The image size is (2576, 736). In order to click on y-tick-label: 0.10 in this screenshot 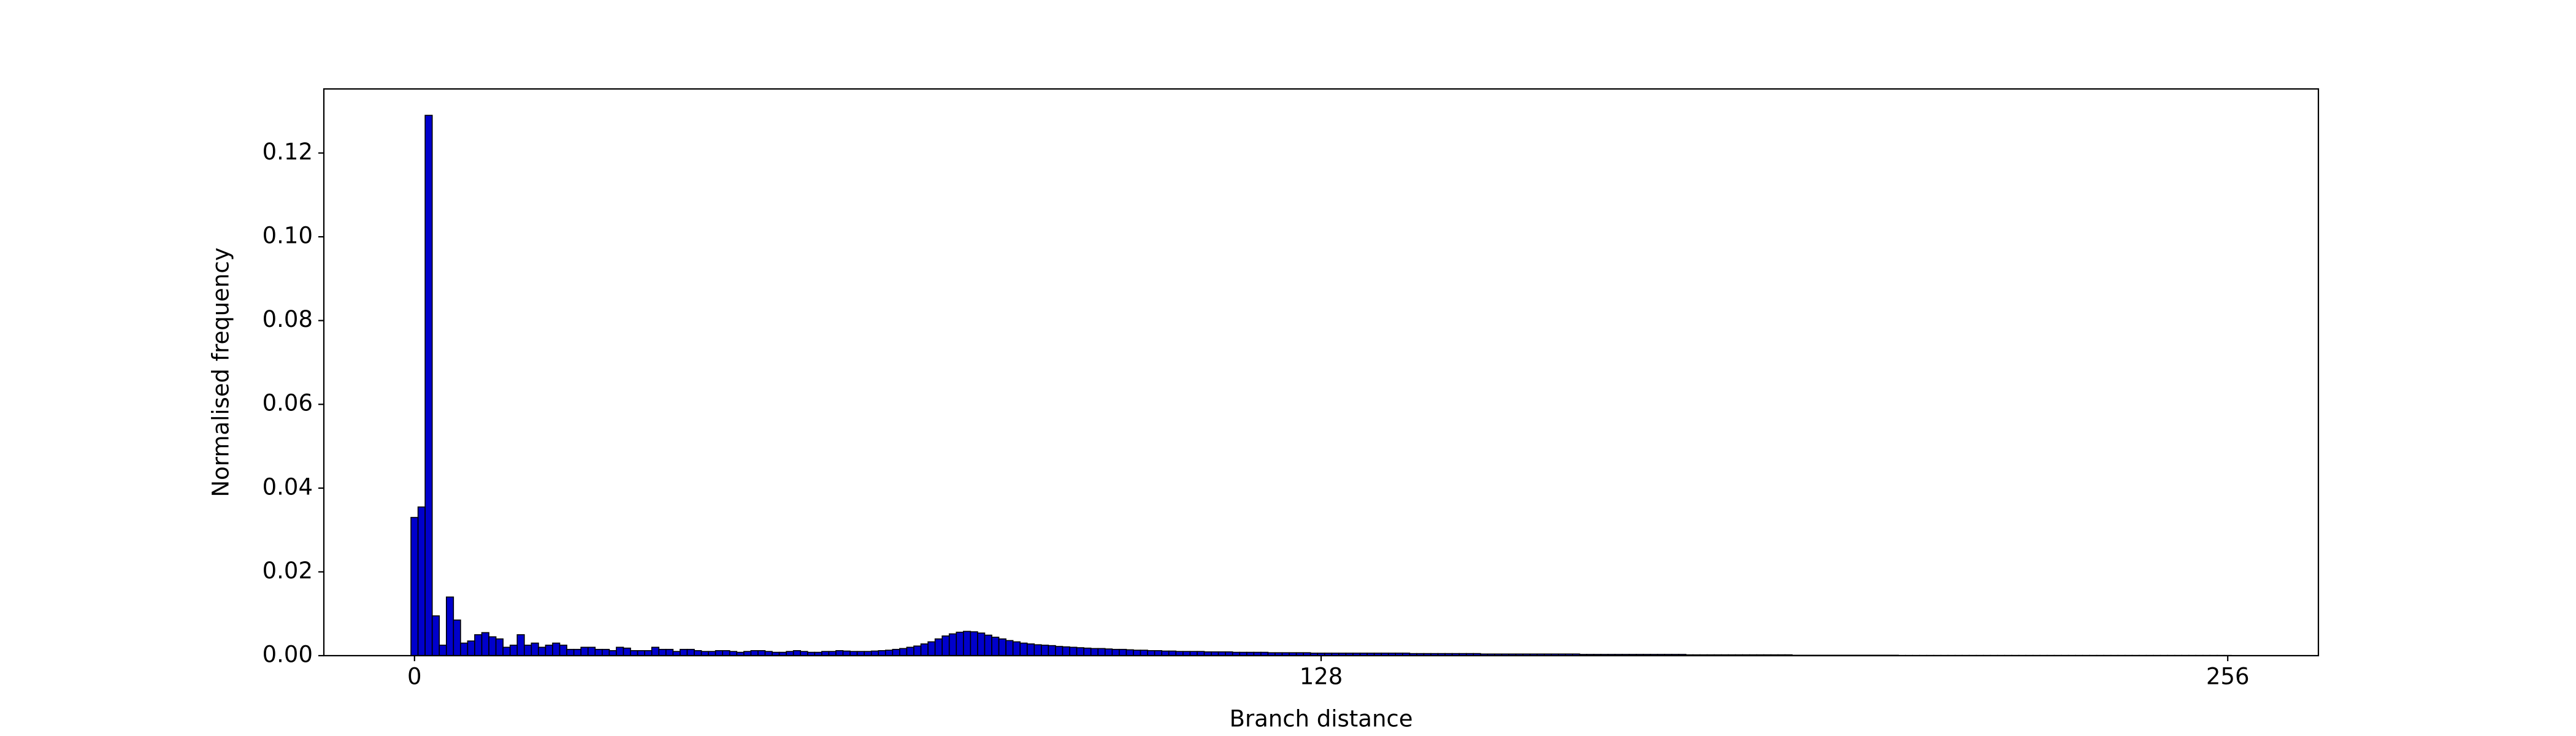, I will do `click(288, 236)`.